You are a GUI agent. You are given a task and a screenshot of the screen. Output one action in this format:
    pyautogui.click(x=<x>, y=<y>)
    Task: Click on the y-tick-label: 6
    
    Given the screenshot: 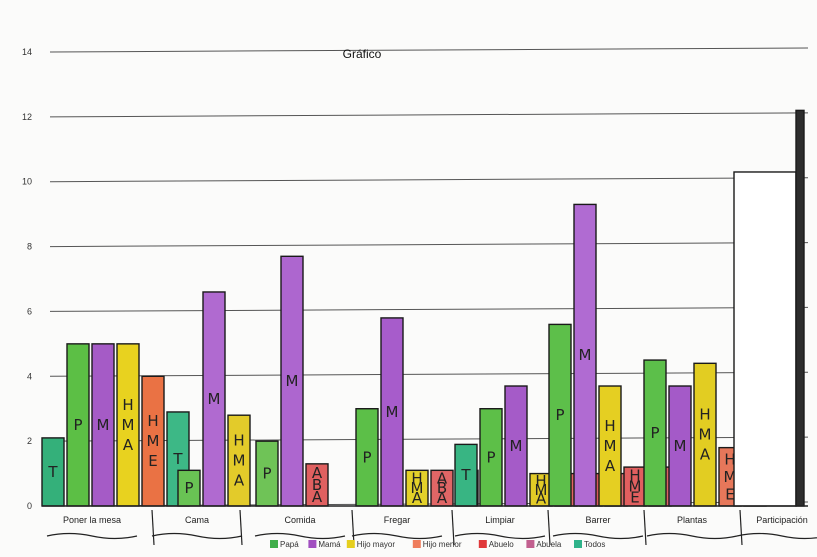 What is the action you would take?
    pyautogui.click(x=29, y=311)
    